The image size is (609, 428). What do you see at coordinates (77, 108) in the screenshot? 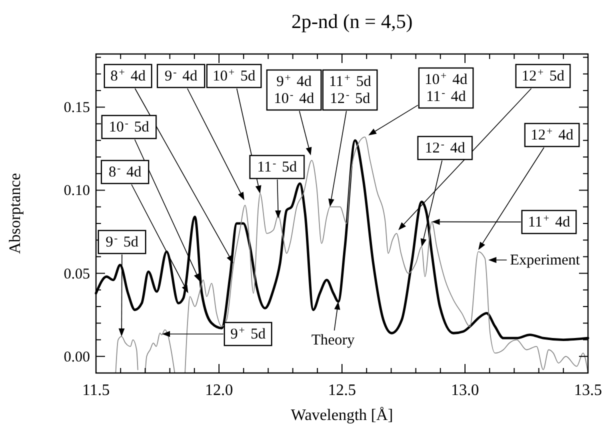
I see `y-tick-label: 0.15` at bounding box center [77, 108].